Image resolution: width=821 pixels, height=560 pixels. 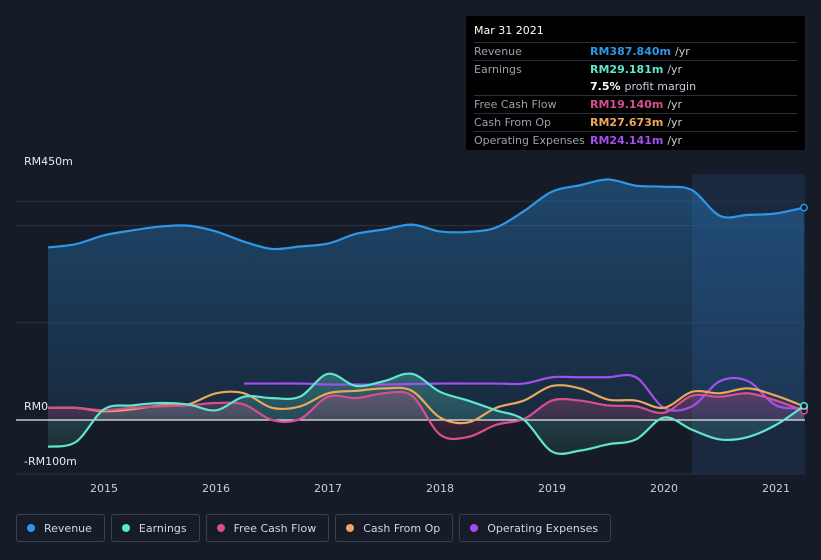 I want to click on tooltip-row: 7.5% profit margin, so click(x=635, y=86).